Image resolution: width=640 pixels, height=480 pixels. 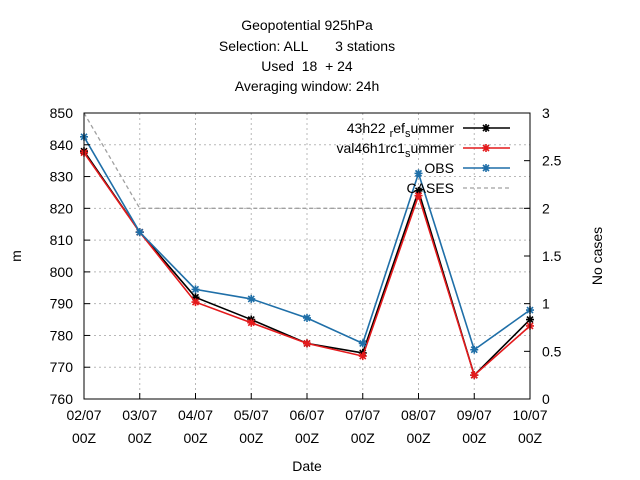 I want to click on x-tick-label: 06/07, so click(x=306, y=415).